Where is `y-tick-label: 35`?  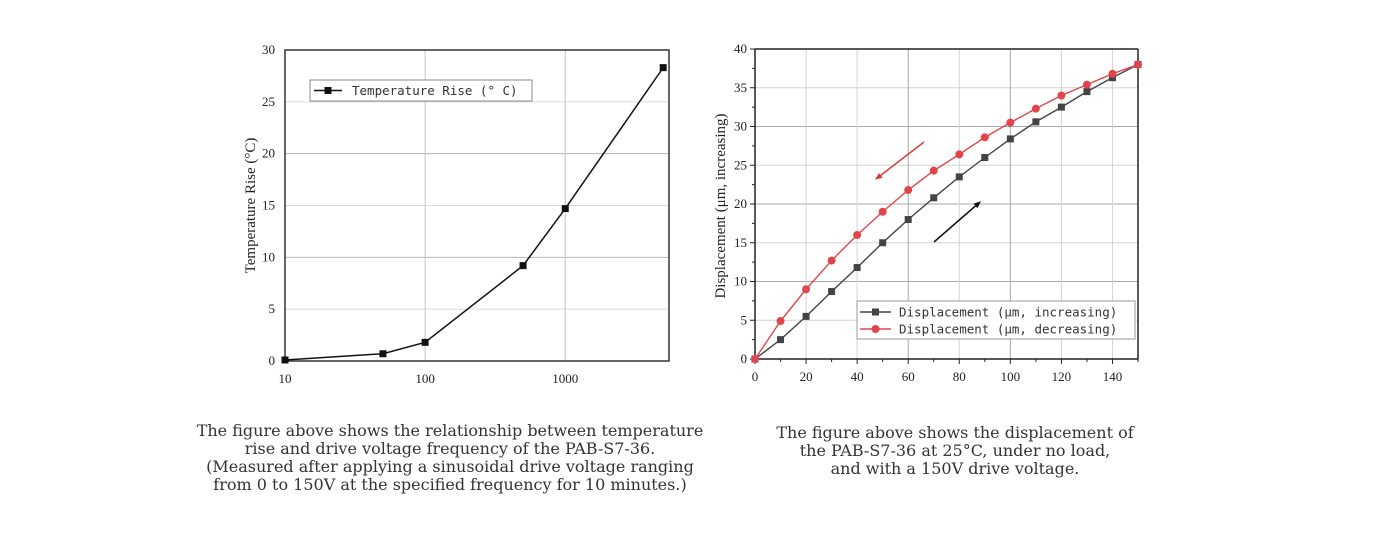 y-tick-label: 35 is located at coordinates (740, 87).